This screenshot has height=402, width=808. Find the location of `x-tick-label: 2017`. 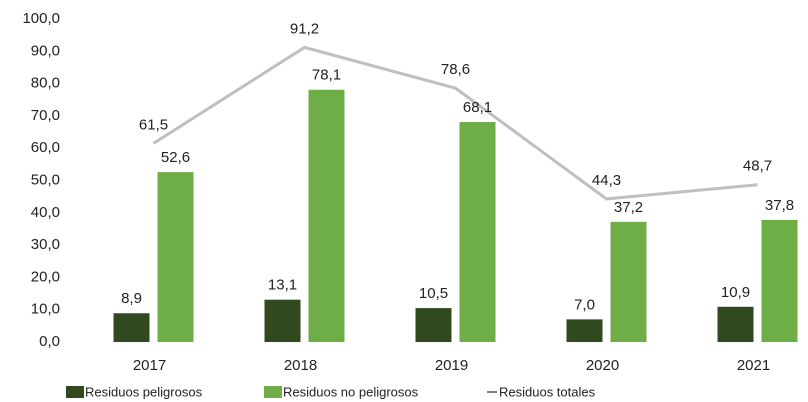

x-tick-label: 2017 is located at coordinates (149, 365).